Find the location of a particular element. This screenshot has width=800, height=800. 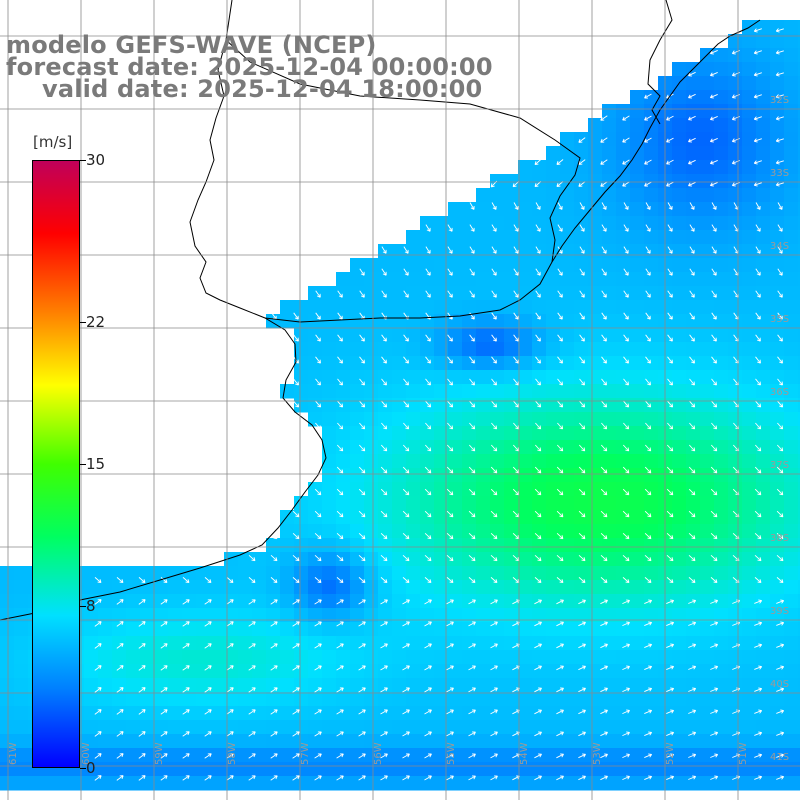

longitude-label: 57W is located at coordinates (305, 753).